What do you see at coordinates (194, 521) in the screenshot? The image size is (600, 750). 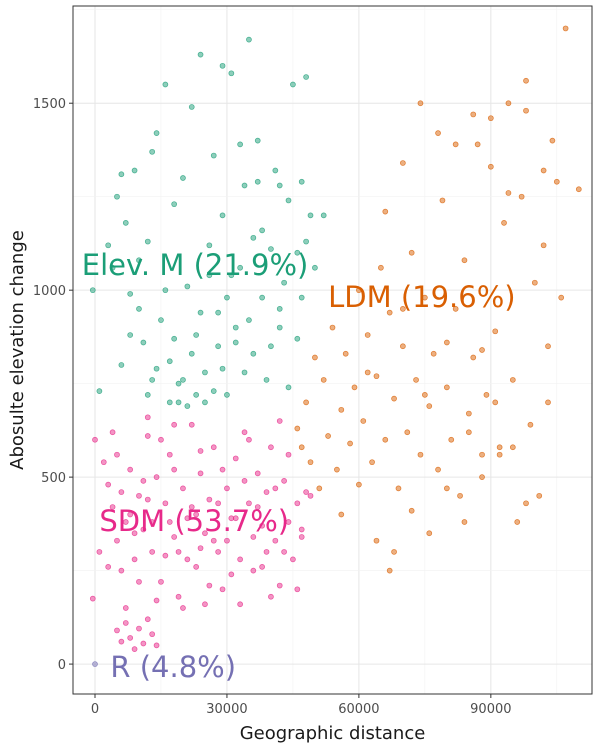 I see `cluster-label: SDM (53.7%)` at bounding box center [194, 521].